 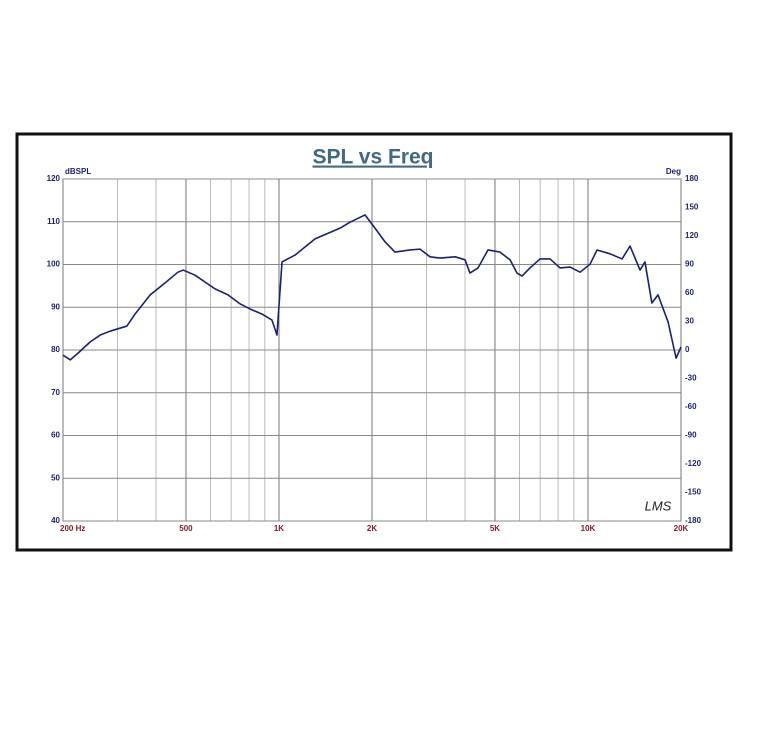 I want to click on y-tick-label: 120, so click(x=54, y=178).